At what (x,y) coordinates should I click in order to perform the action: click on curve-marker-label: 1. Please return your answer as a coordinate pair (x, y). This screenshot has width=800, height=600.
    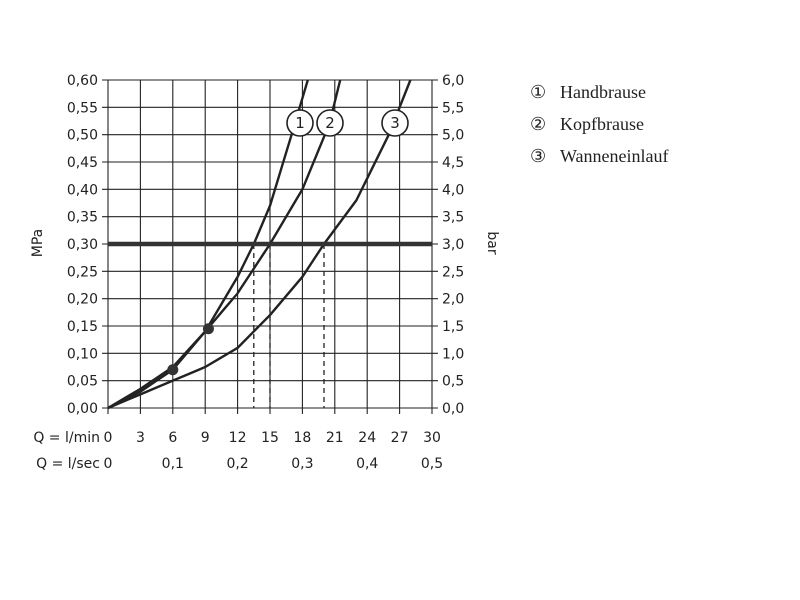
    Looking at the image, I should click on (300, 123).